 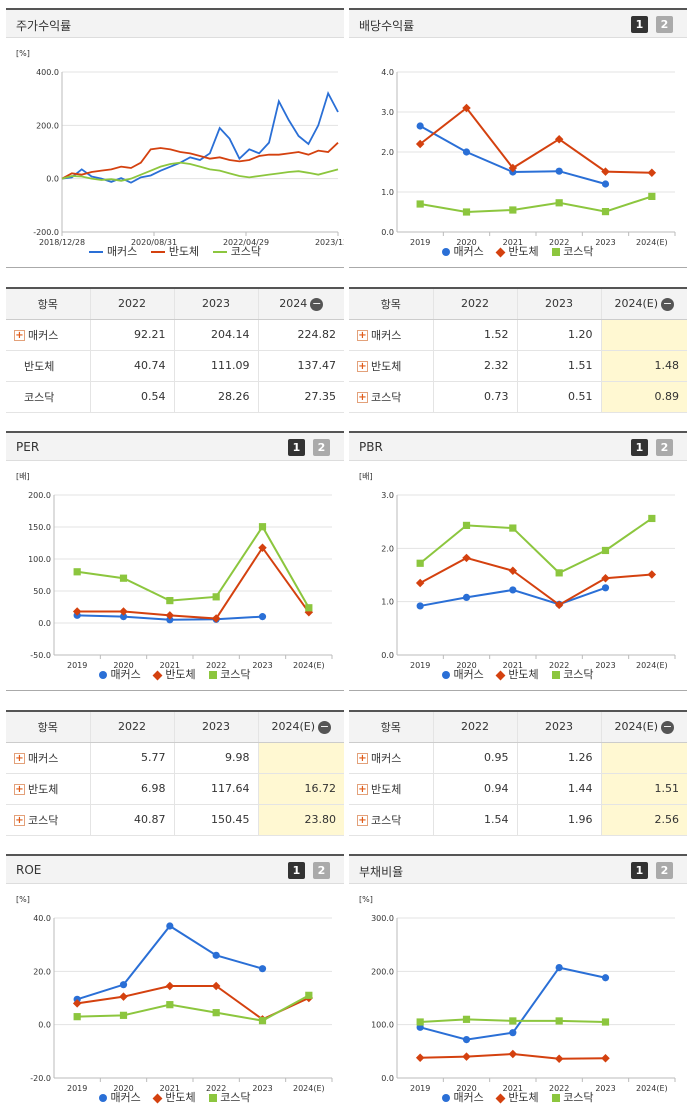 What do you see at coordinates (28, 447) in the screenshot?
I see `panel-title: PER` at bounding box center [28, 447].